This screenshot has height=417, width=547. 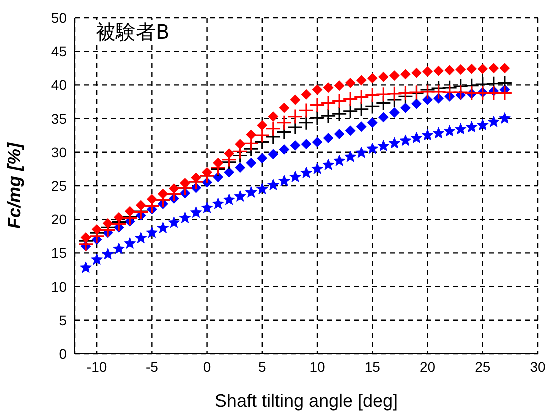 What do you see at coordinates (59, 286) in the screenshot?
I see `y-tick-label: 10` at bounding box center [59, 286].